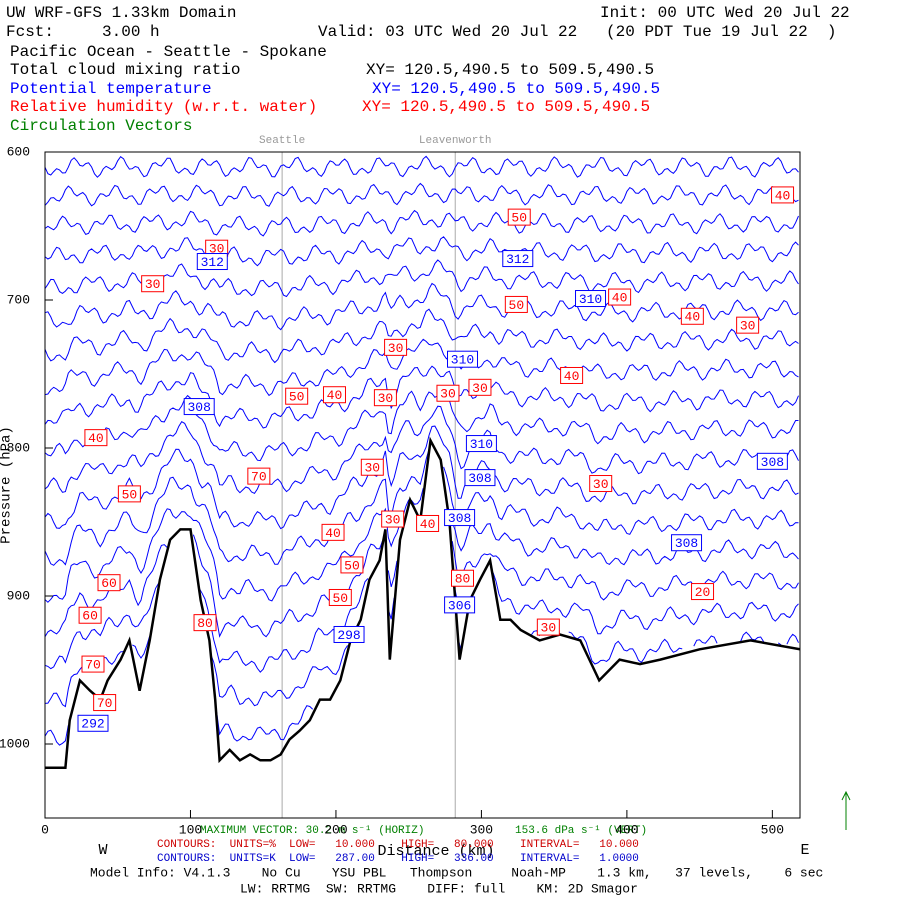  Describe the element at coordinates (92, 724) in the screenshot. I see `contour-label: 292` at that location.